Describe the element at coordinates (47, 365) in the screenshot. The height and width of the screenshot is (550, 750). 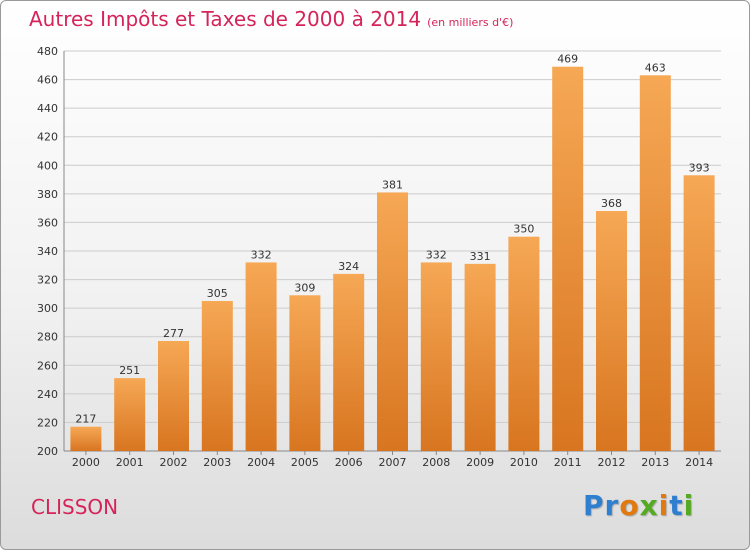
I see `y-tick-label: 260` at that location.